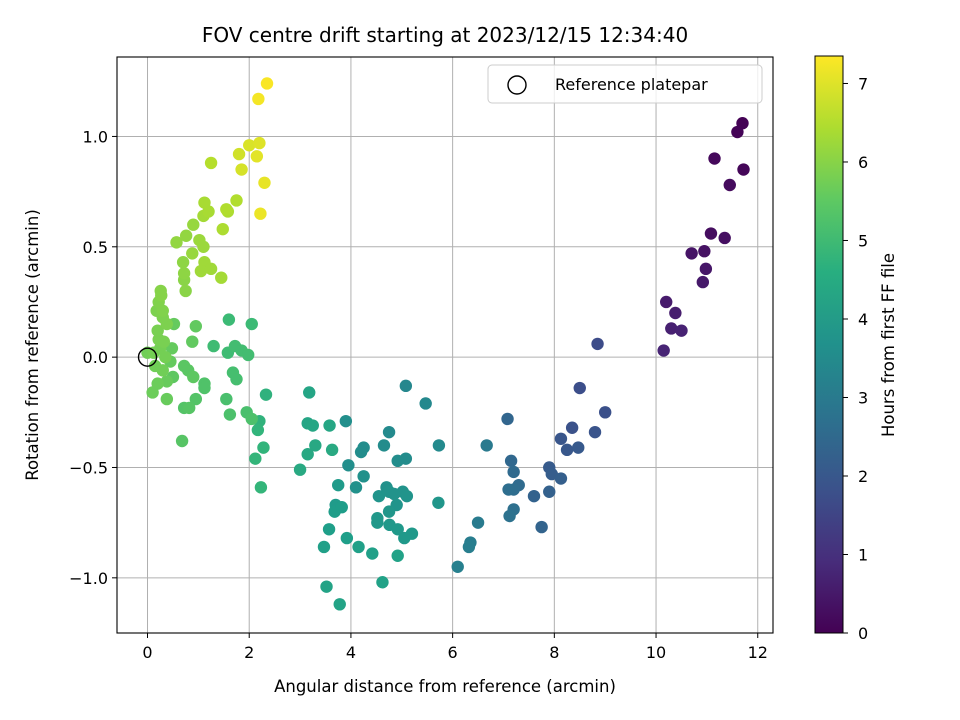 This screenshot has width=960, height=720. What do you see at coordinates (32, 345) in the screenshot?
I see `y-axis-title: Rotation from reference (arcmin)` at bounding box center [32, 345].